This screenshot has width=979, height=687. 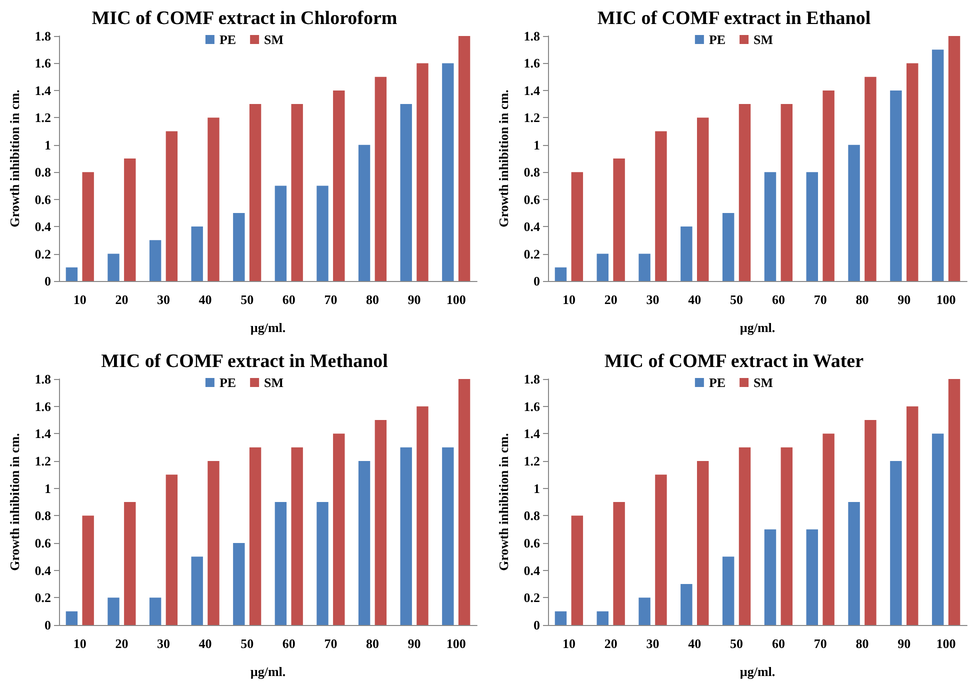 I want to click on x-tick-label: 60, so click(x=778, y=643).